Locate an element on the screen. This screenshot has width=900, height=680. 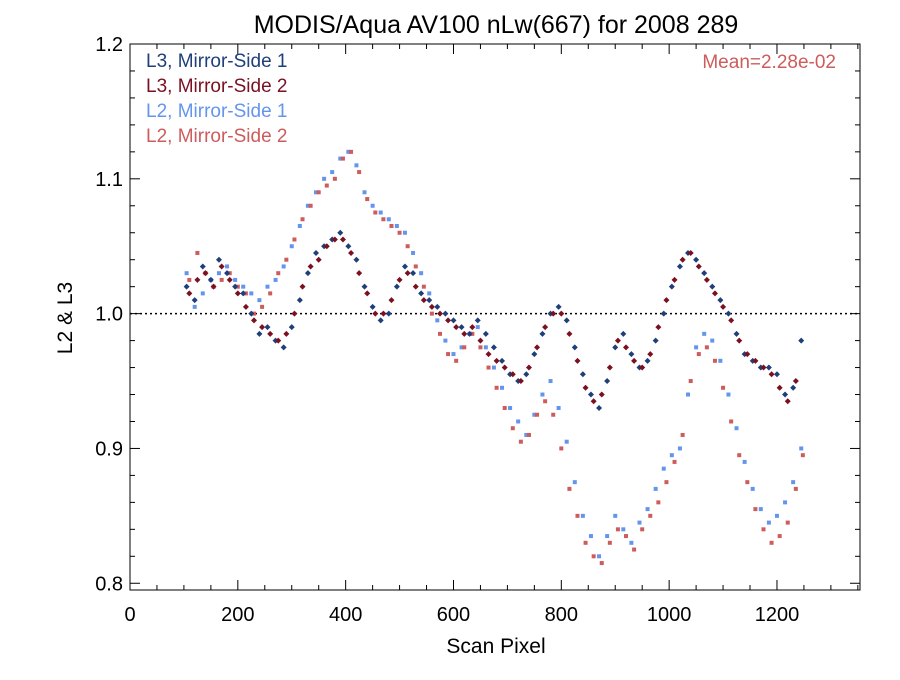
y-tick-label: 1.2 is located at coordinates (109, 45).